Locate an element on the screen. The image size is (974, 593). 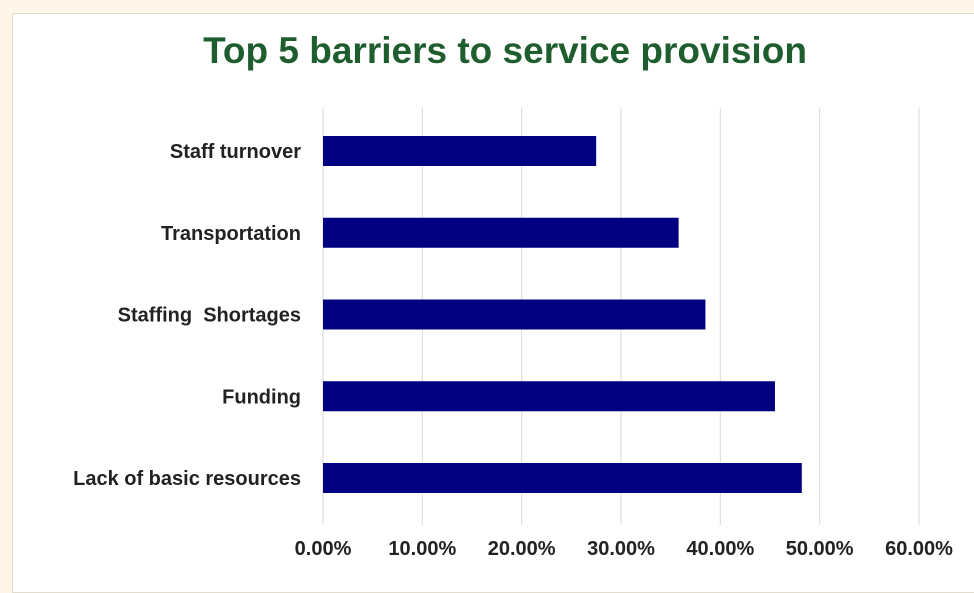
category-label: Staff turnover is located at coordinates (235, 152).